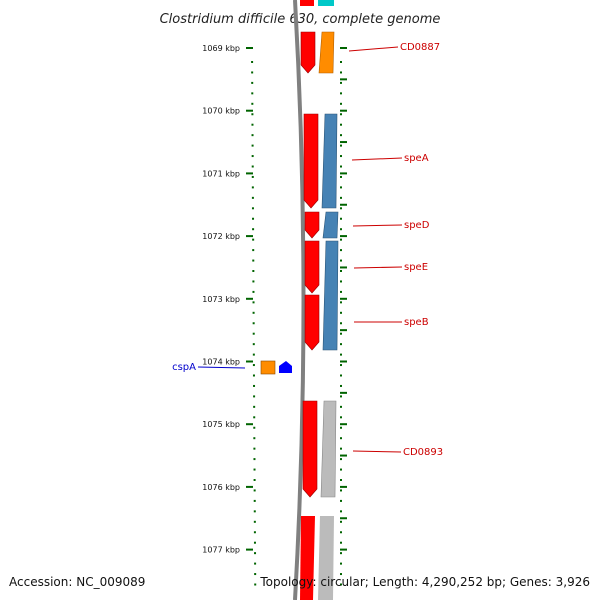 The width and height of the screenshot is (600, 600). What do you see at coordinates (285, 367) in the screenshot?
I see `gene-cspa-arrow` at bounding box center [285, 367].